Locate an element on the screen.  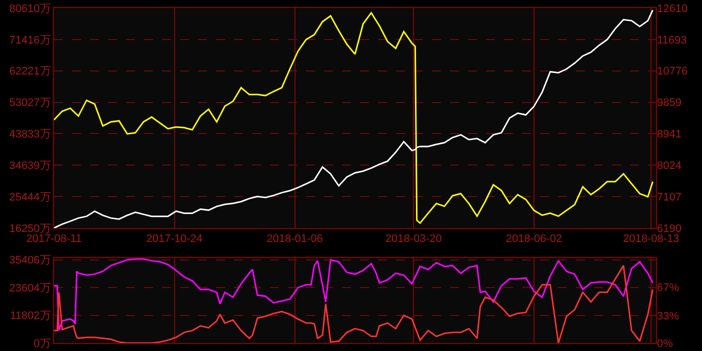
x-tick-label: 2018-01-06 is located at coordinates (294, 239).